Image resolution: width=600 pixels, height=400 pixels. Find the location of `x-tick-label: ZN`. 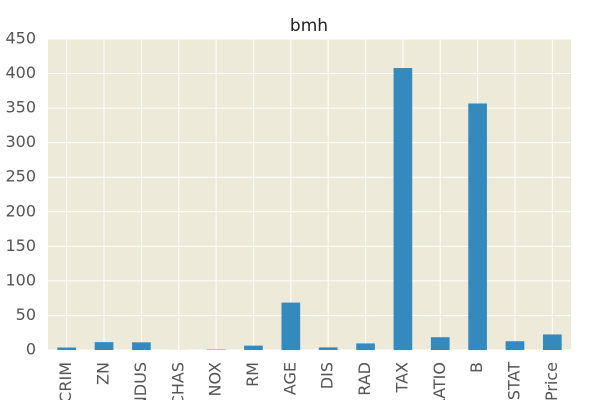

x-tick-label: ZN is located at coordinates (103, 373).